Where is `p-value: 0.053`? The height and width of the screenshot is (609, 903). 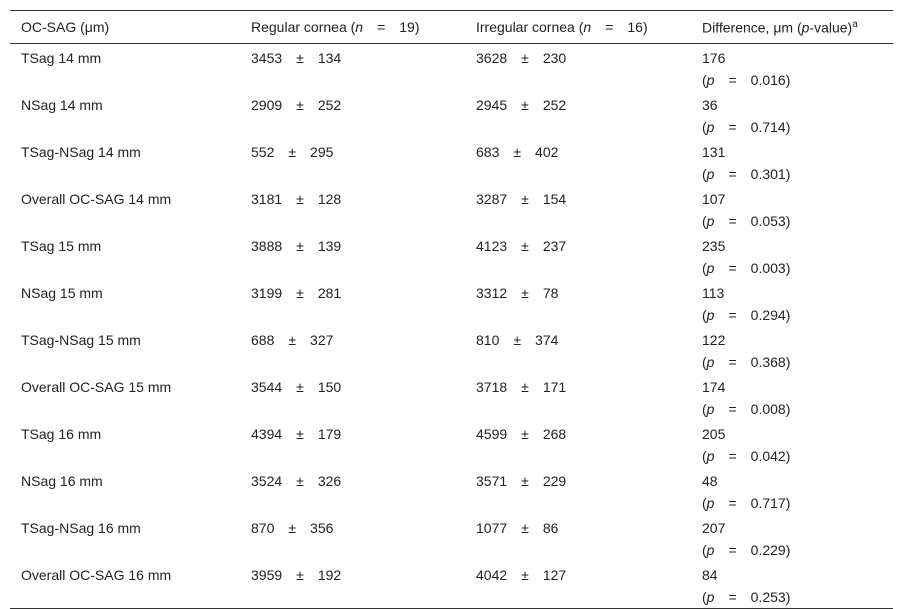 p-value: 0.053 is located at coordinates (768, 221).